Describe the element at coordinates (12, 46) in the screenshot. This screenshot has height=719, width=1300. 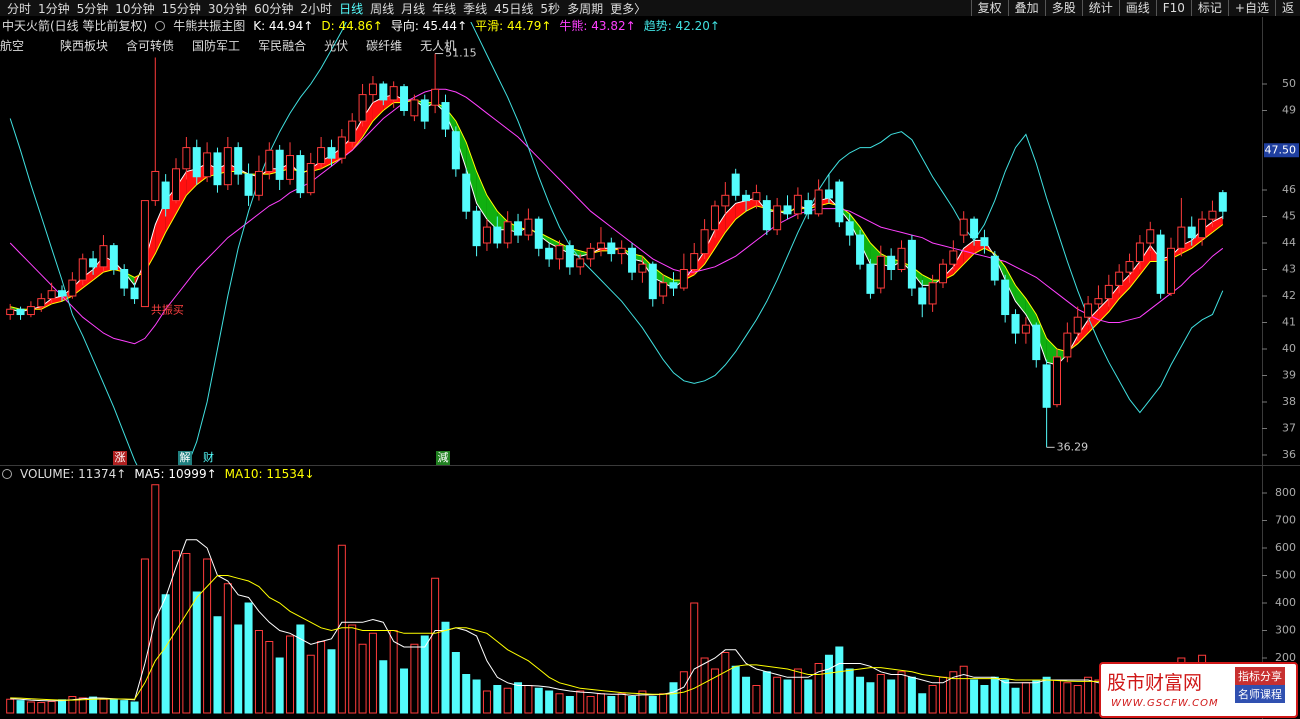
I see `concept-tag: 航空` at that location.